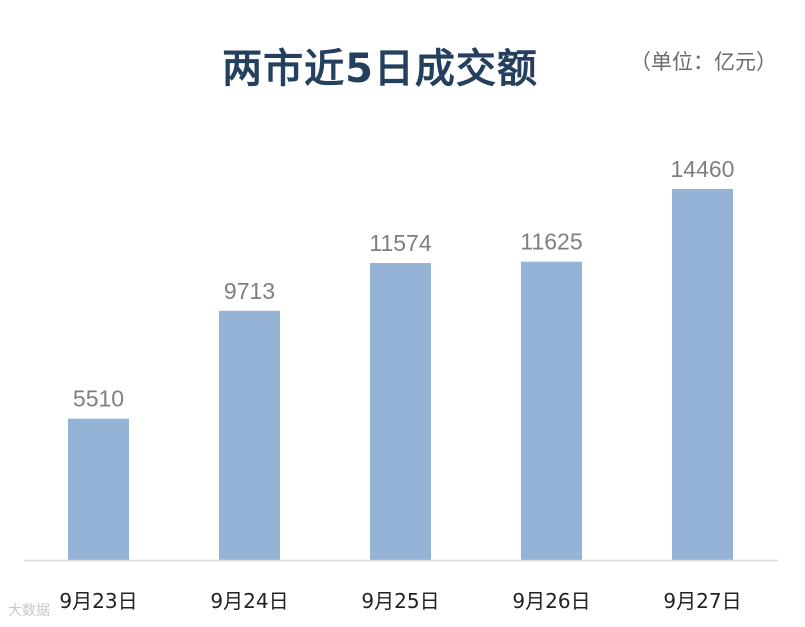  What do you see at coordinates (551, 601) in the screenshot?
I see `x-tick-label-4: 9月26日` at bounding box center [551, 601].